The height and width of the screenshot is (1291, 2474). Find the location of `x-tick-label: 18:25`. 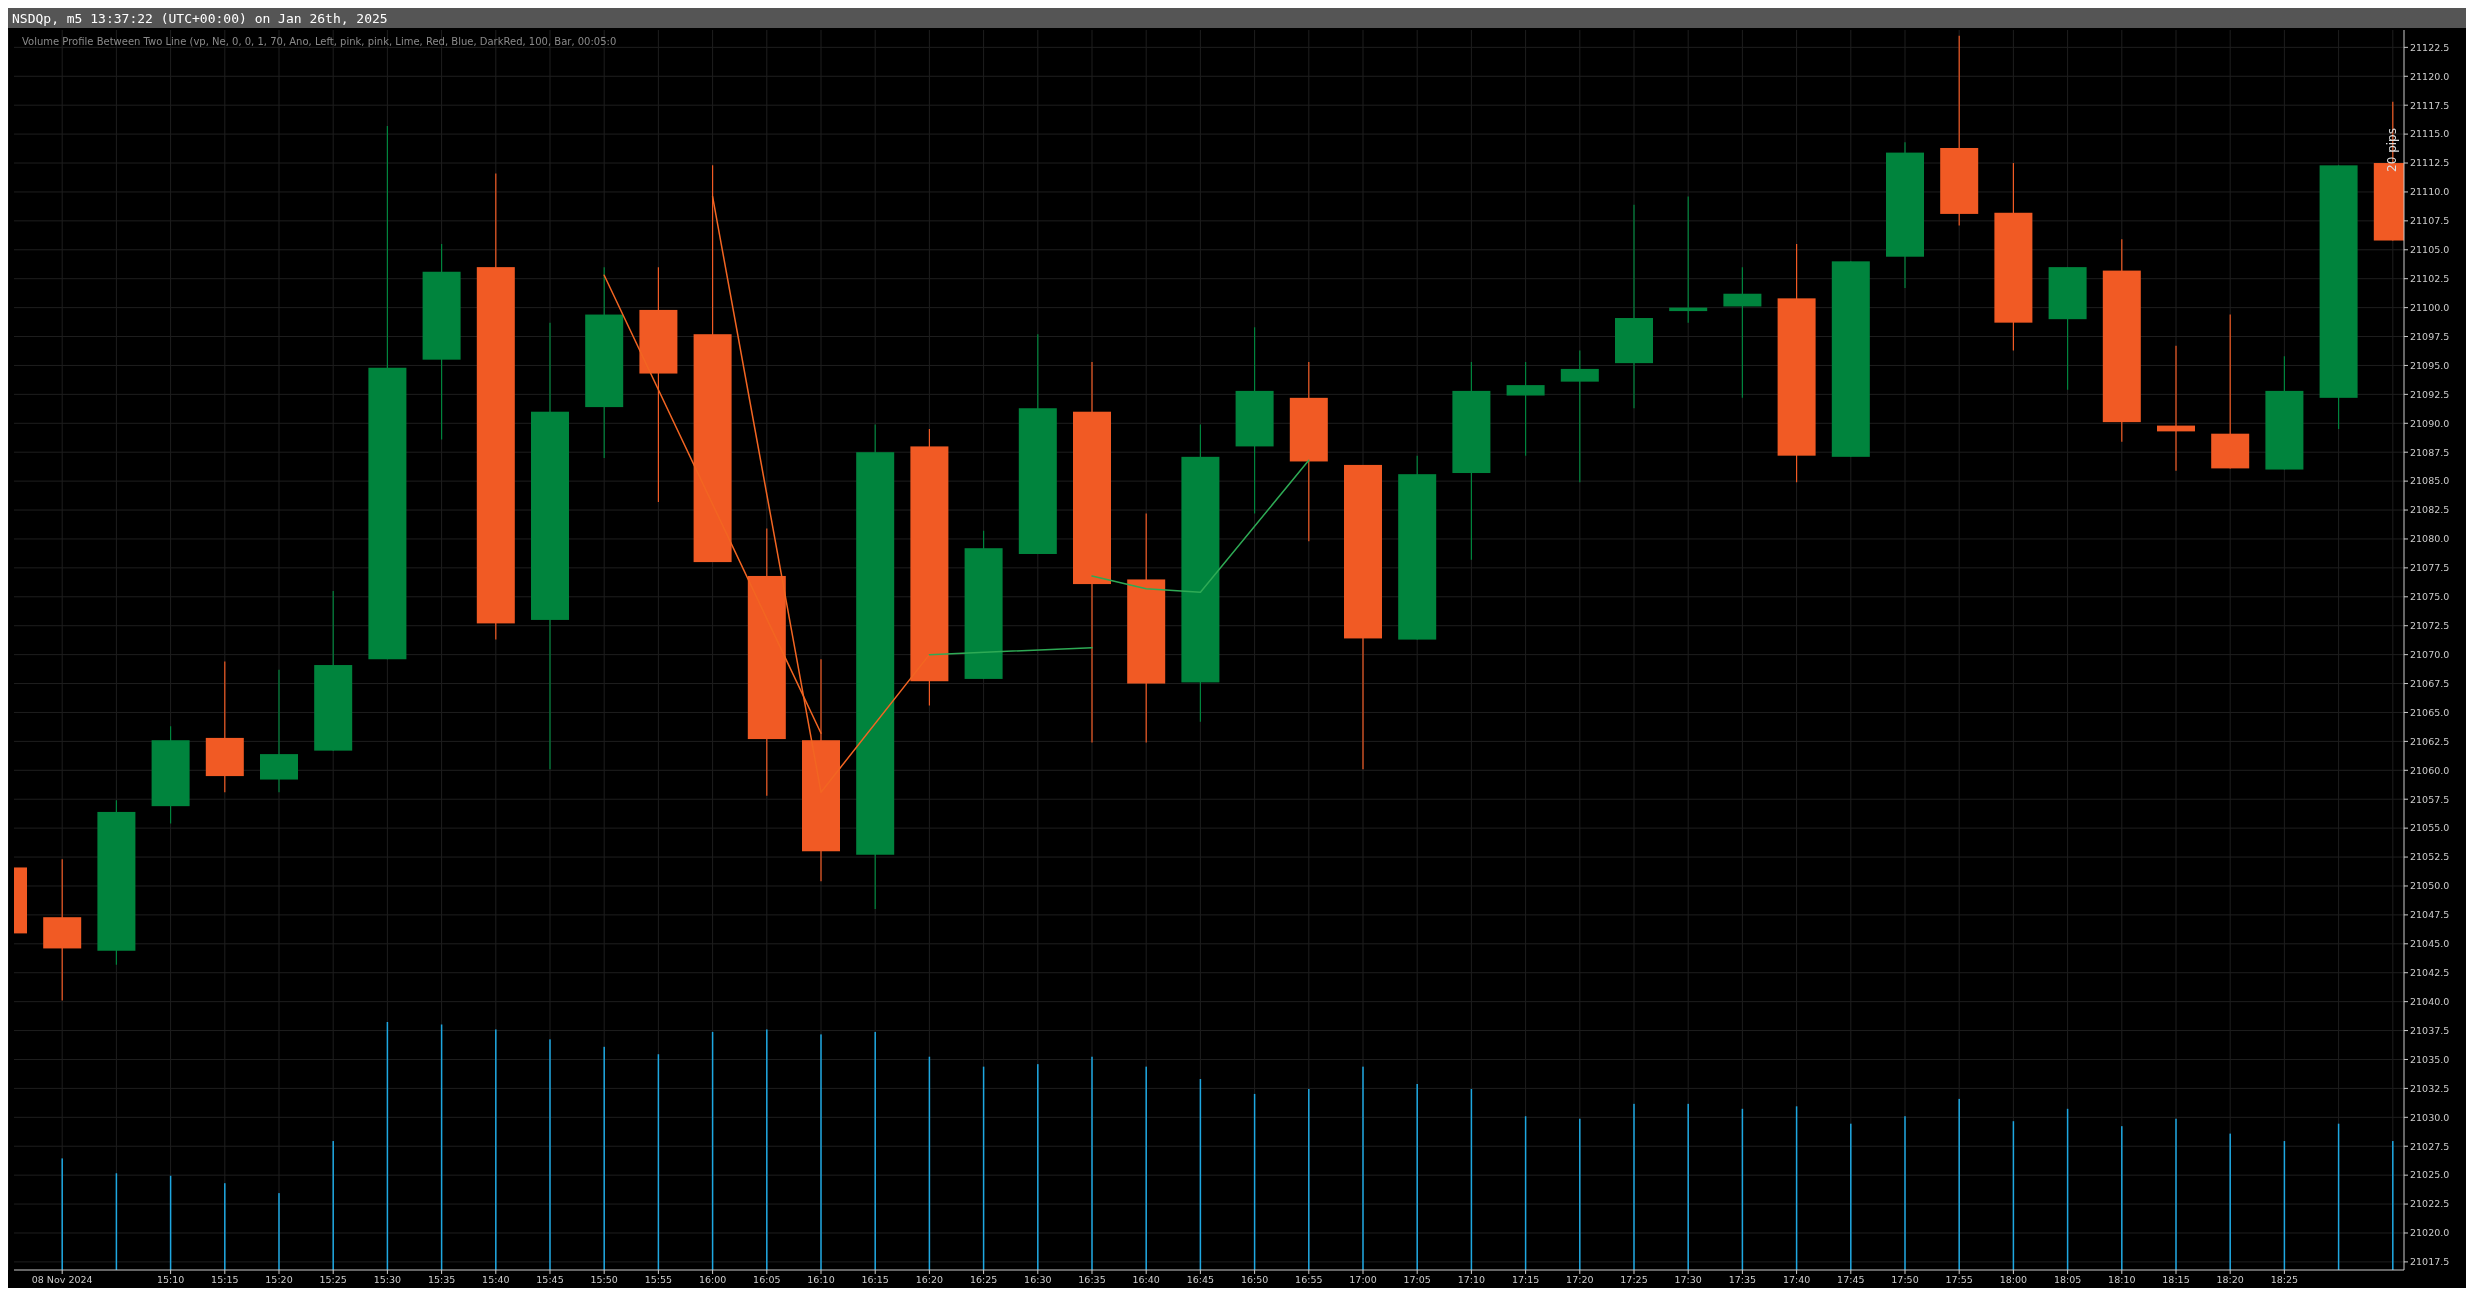

x-tick-label: 18:25 is located at coordinates (2284, 1279).